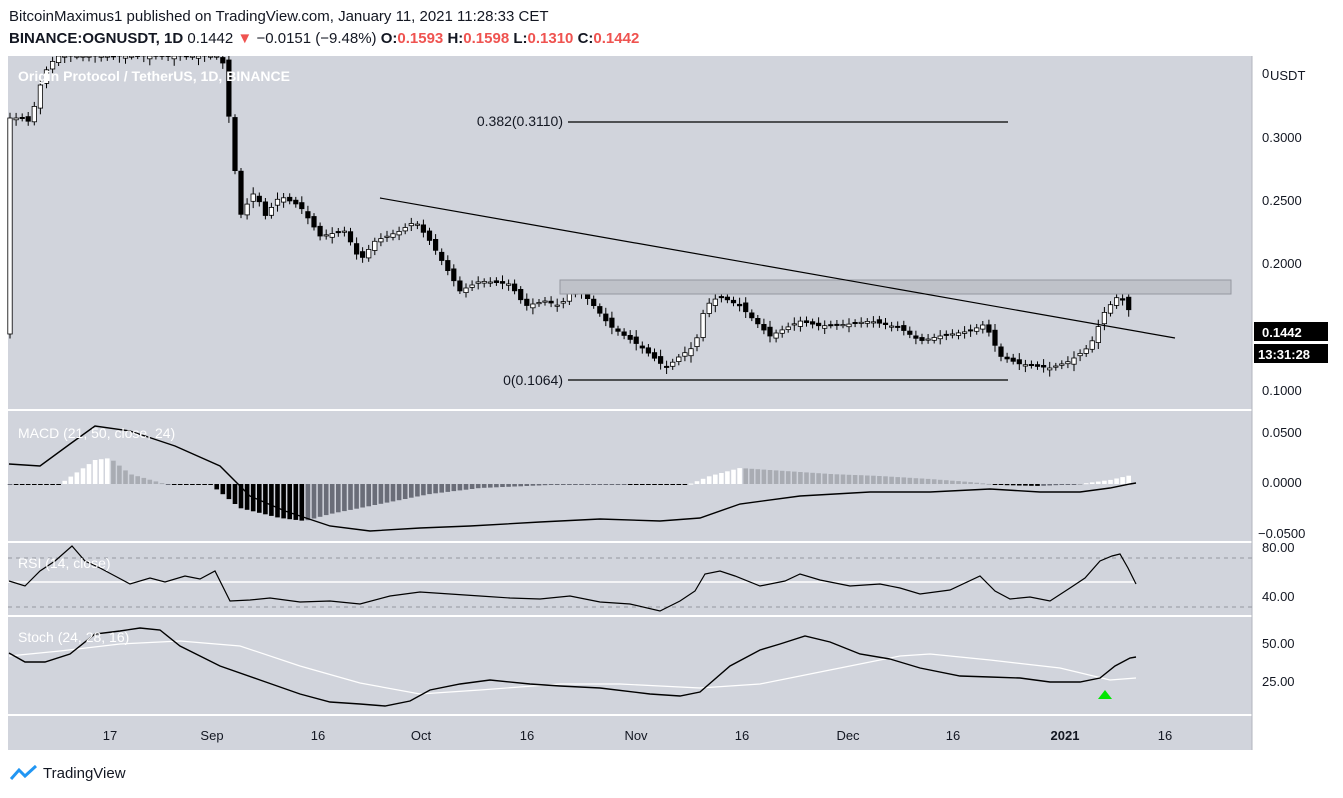  What do you see at coordinates (23, 772) in the screenshot?
I see `tradingview-icon` at bounding box center [23, 772].